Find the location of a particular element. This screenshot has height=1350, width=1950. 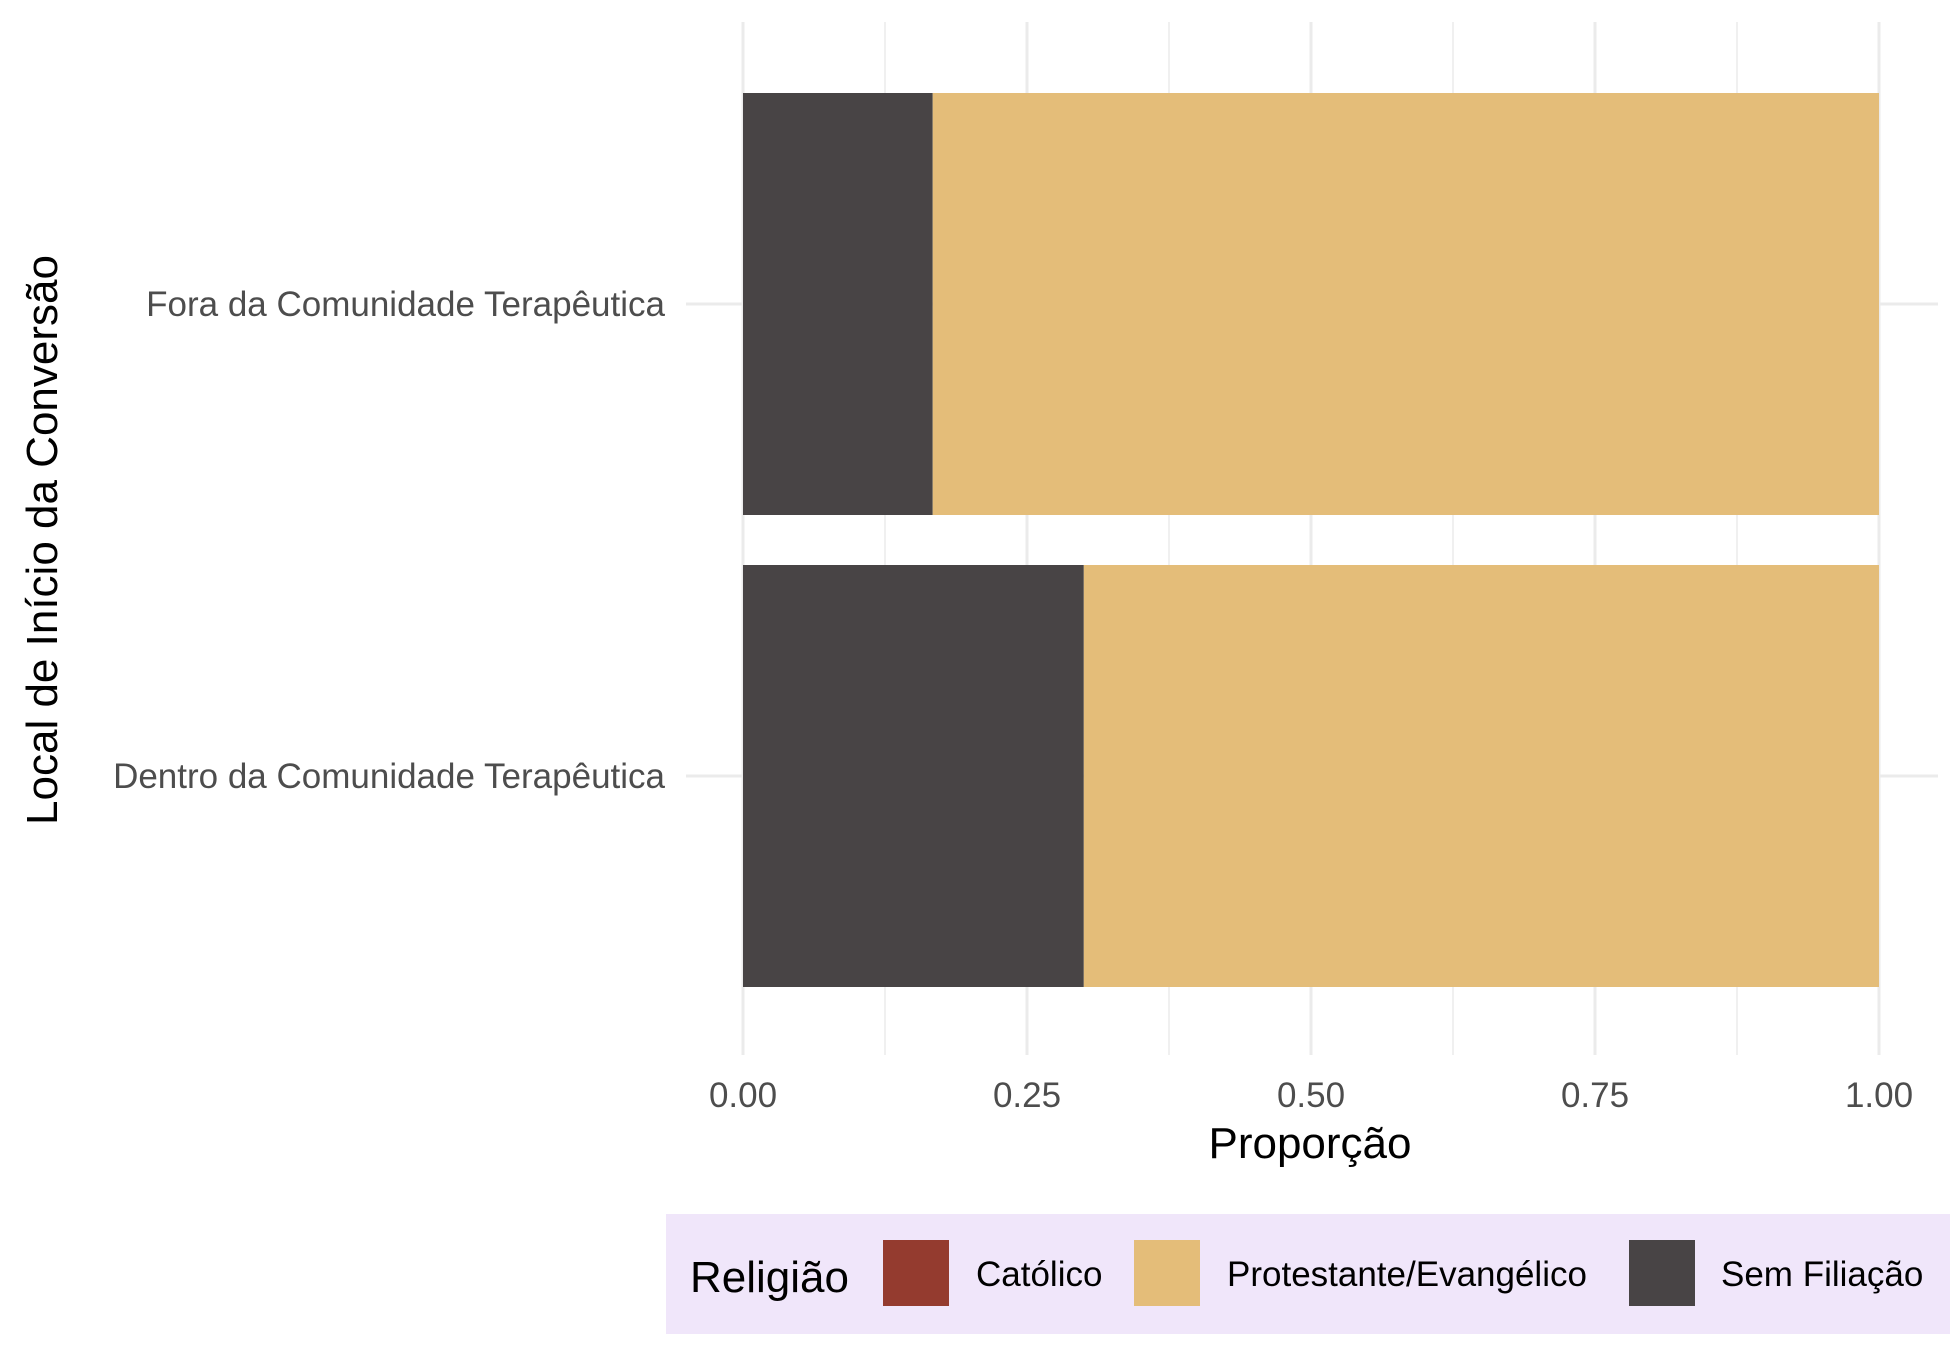

y-tick-label: Dentro da Comunidade Terapêutica is located at coordinates (389, 776).